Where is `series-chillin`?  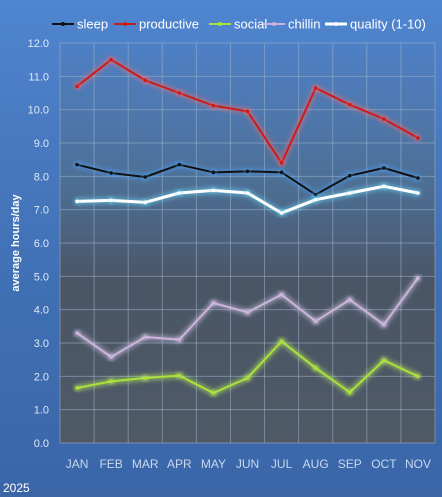 series-chillin is located at coordinates (247, 317).